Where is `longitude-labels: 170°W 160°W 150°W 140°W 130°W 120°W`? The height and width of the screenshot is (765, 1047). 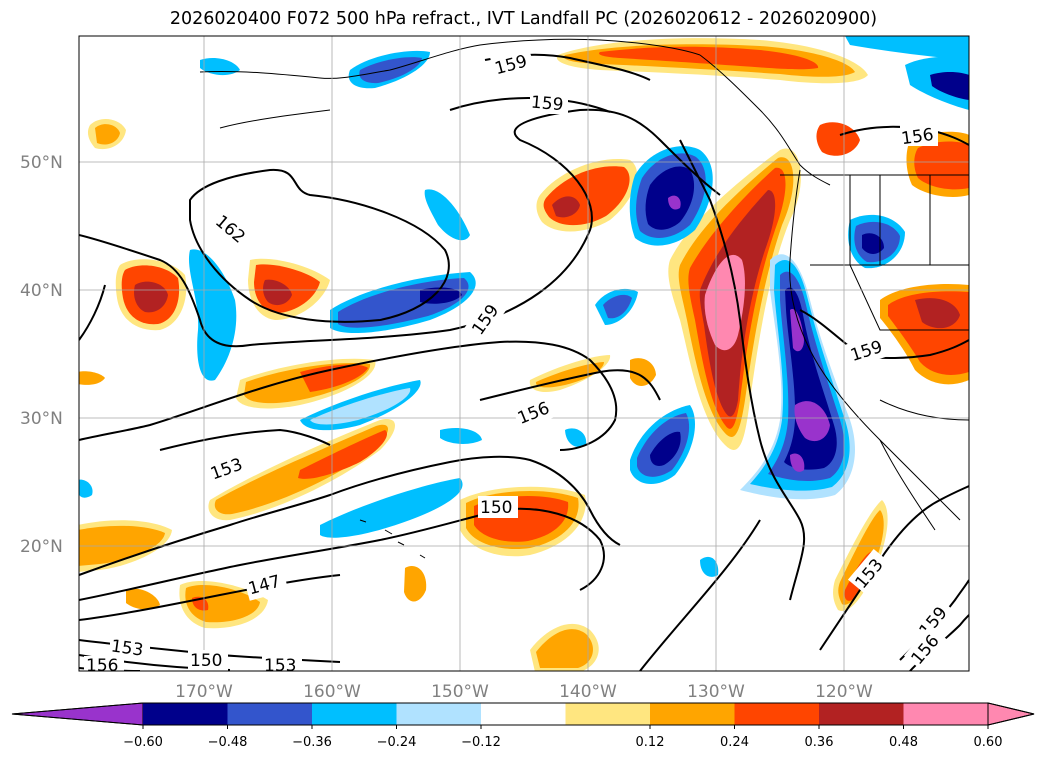
longitude-labels: 170°W 160°W 150°W 140°W 130°W 120°W is located at coordinates (524, 691).